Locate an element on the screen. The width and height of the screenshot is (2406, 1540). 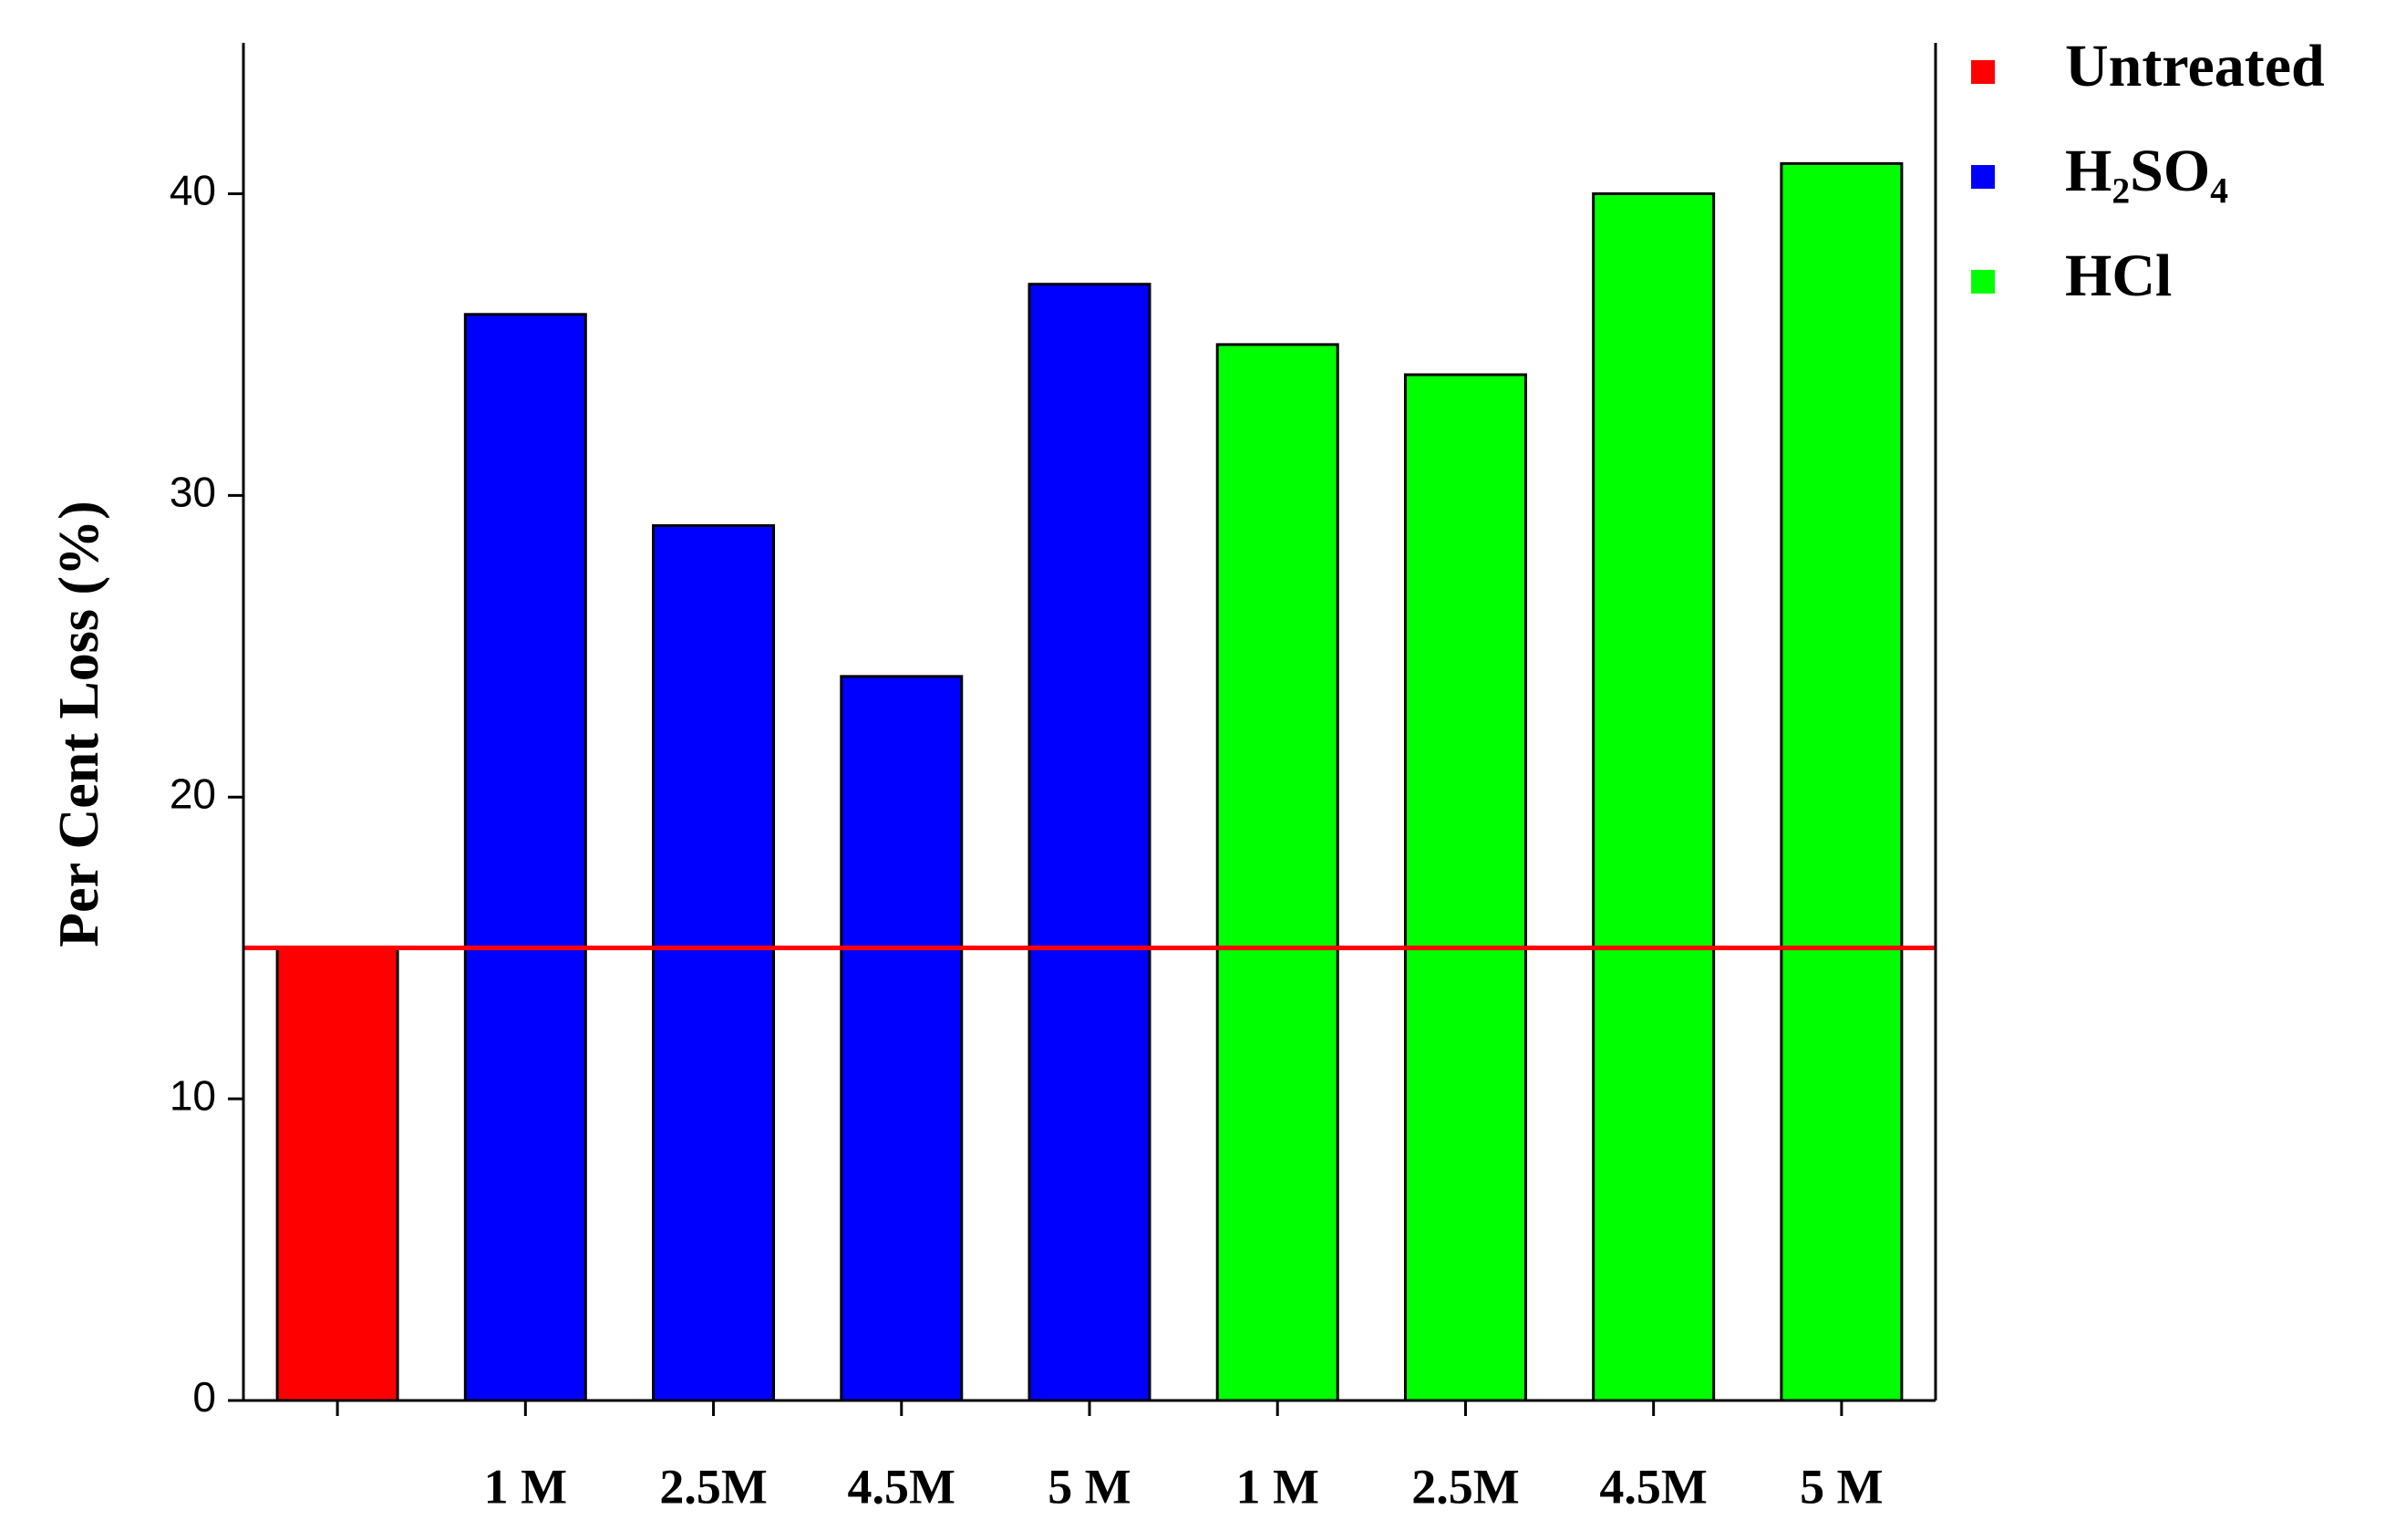
legend-label: HCl is located at coordinates (2118, 276).